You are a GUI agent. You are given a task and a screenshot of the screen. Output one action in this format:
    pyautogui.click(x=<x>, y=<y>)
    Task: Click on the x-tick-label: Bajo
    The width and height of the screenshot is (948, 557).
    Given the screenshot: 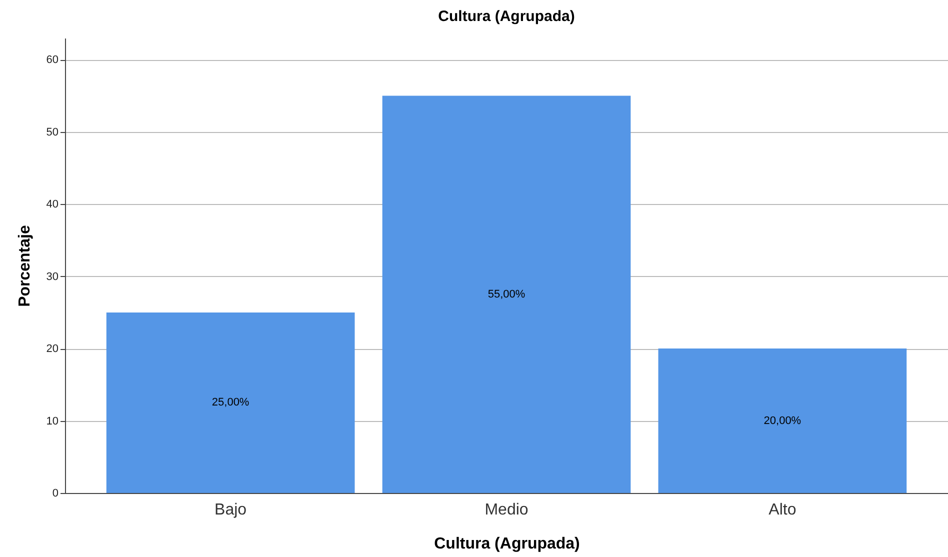 What is the action you would take?
    pyautogui.click(x=230, y=510)
    